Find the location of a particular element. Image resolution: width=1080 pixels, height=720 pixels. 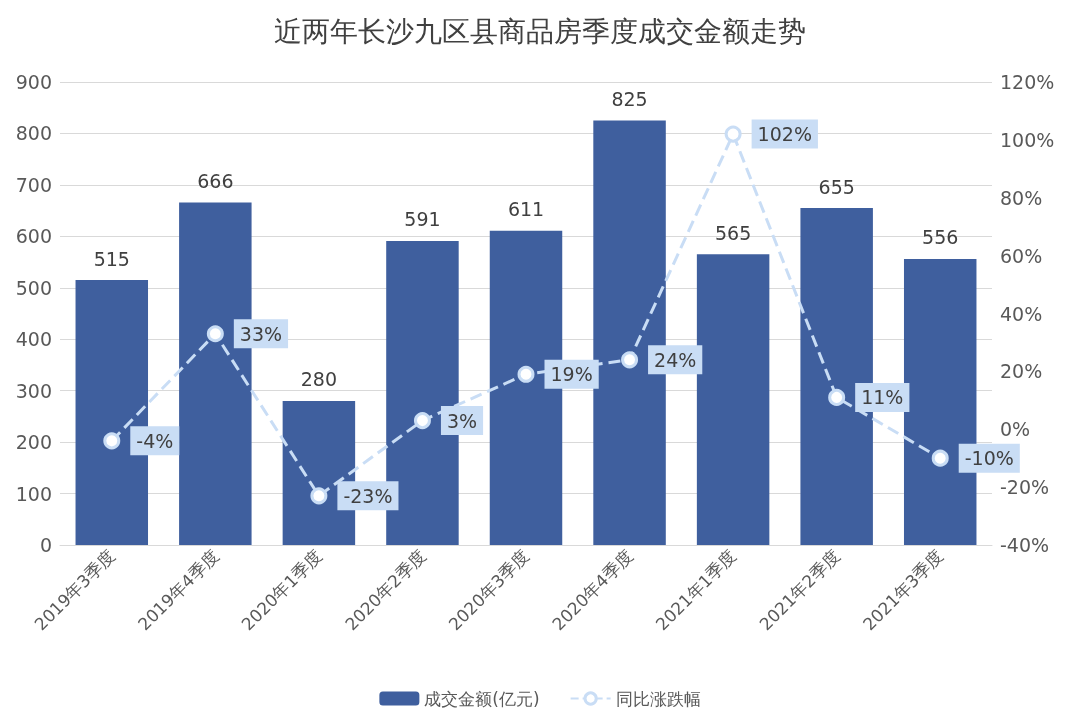

y-tick-label: 0 is located at coordinates (45, 545).